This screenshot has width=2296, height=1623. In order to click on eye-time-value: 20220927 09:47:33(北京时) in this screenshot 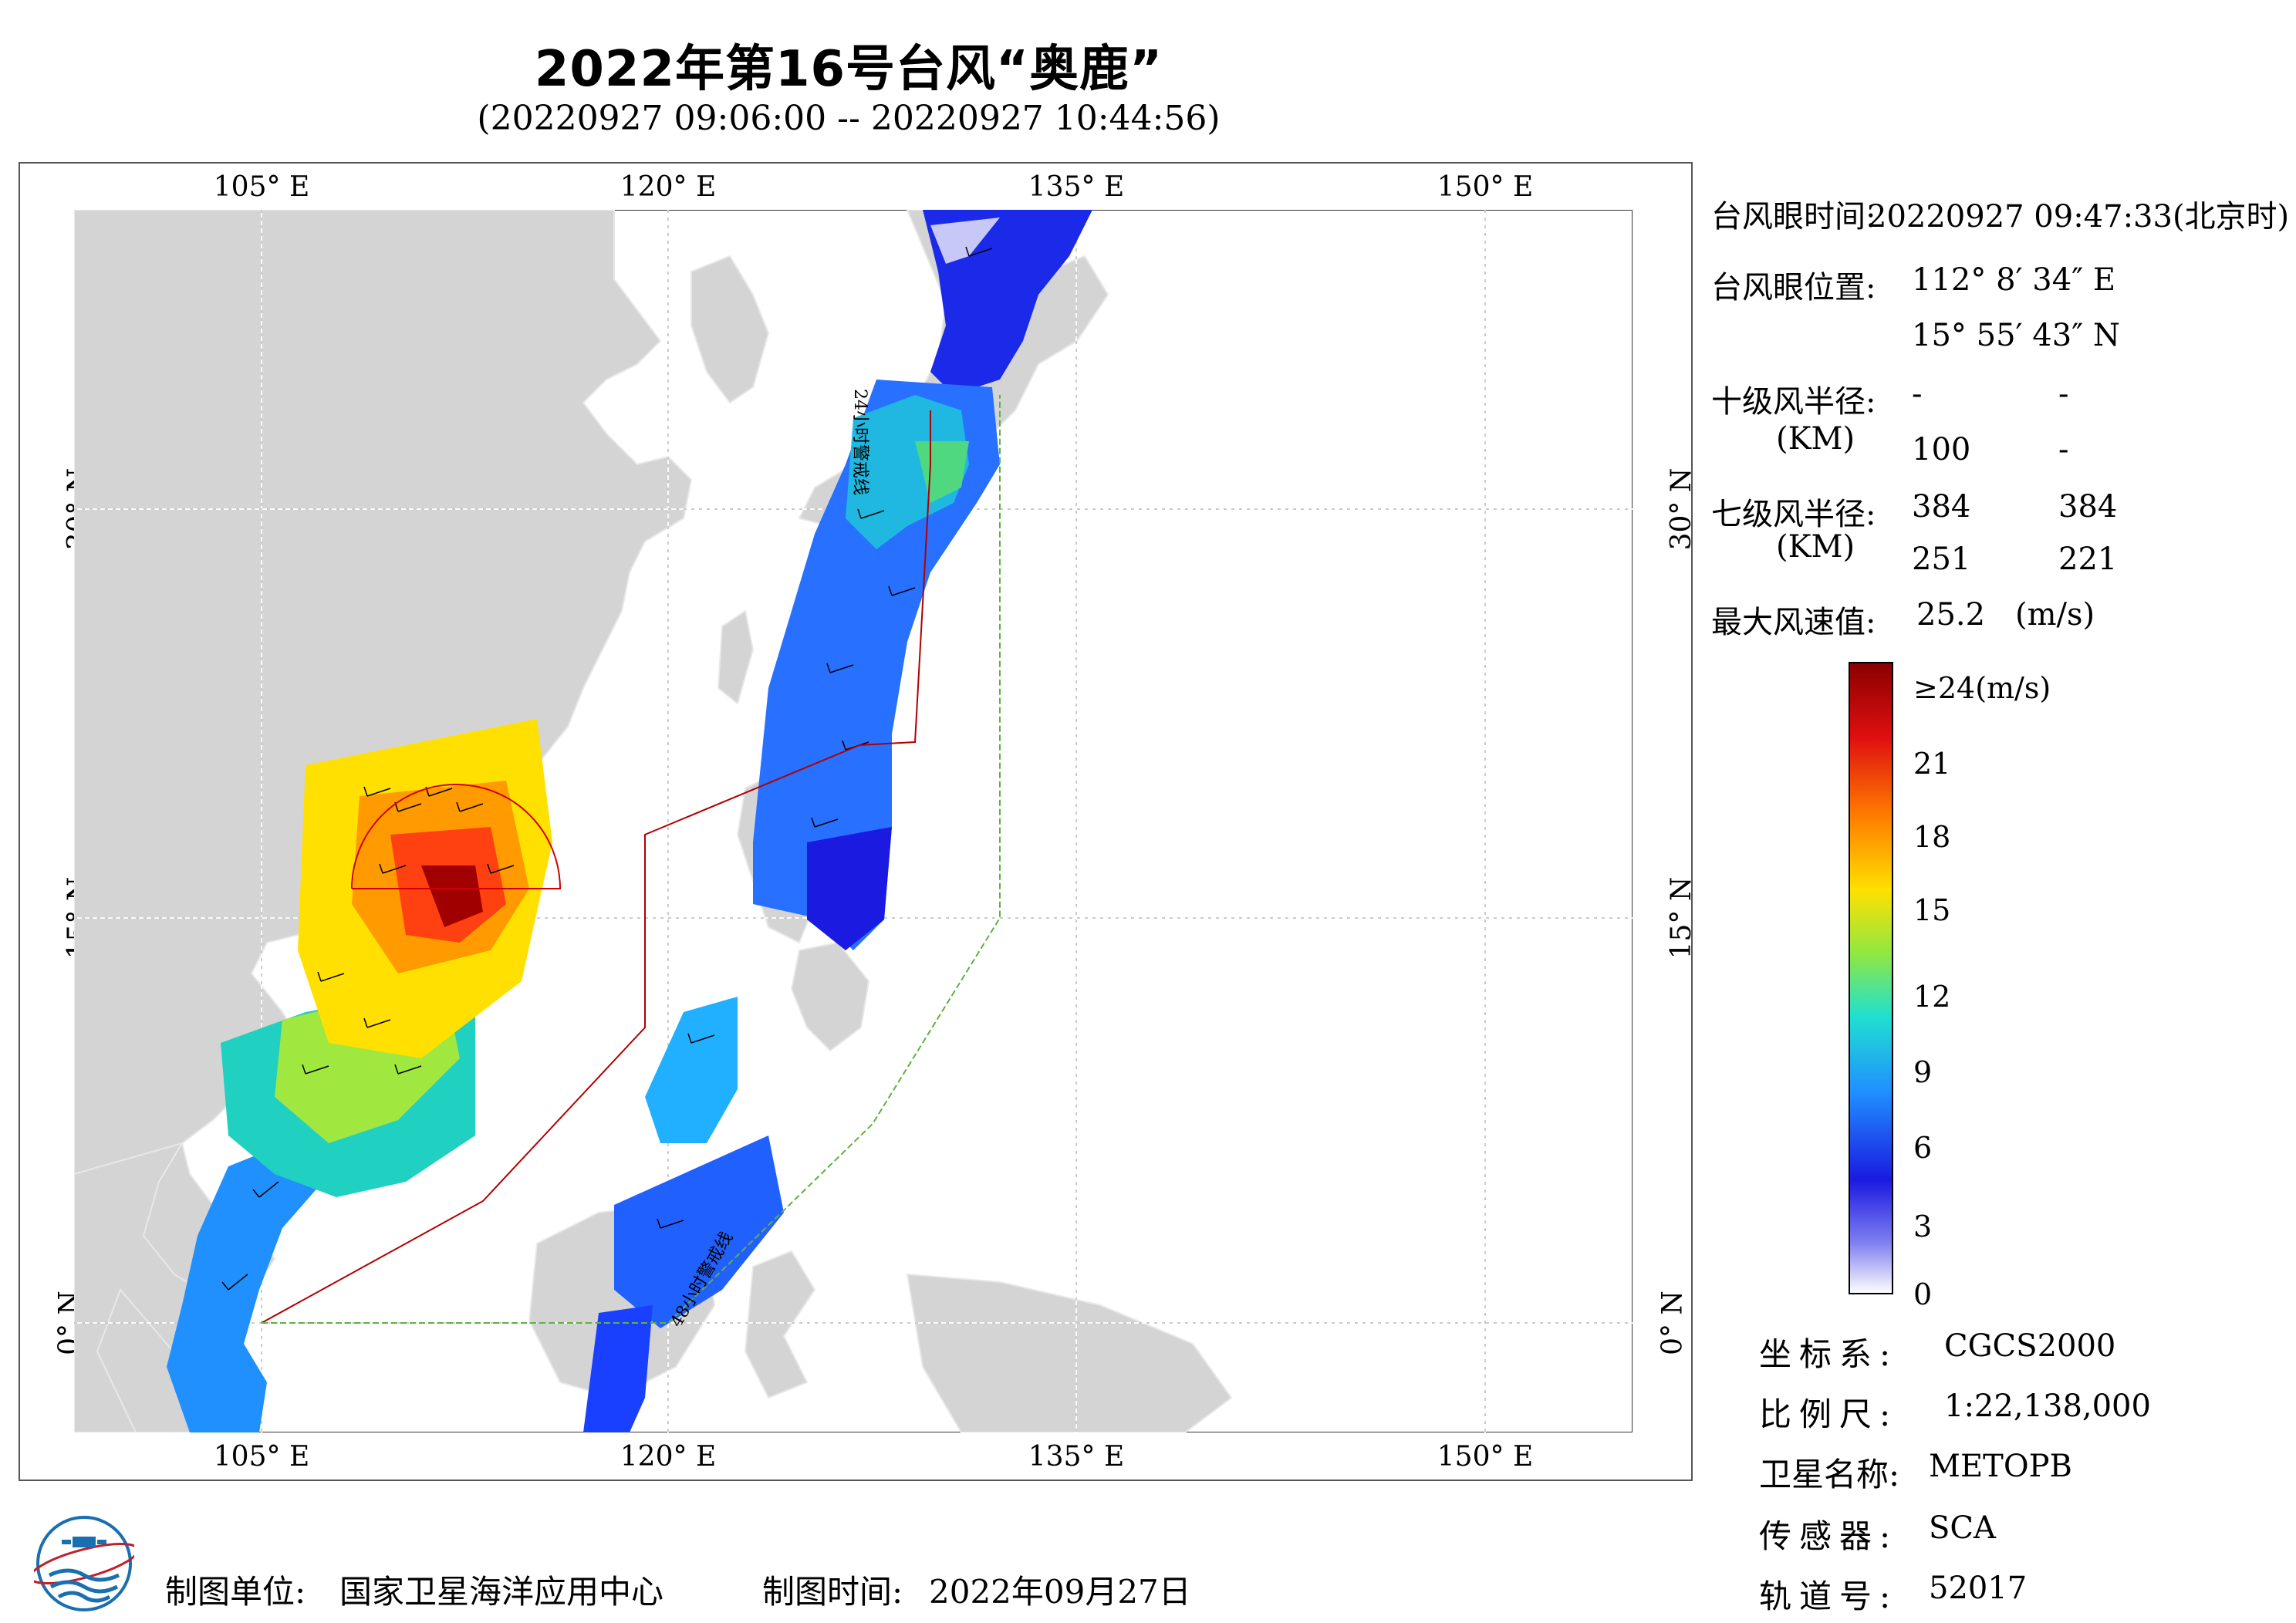, I will do `click(2078, 217)`.